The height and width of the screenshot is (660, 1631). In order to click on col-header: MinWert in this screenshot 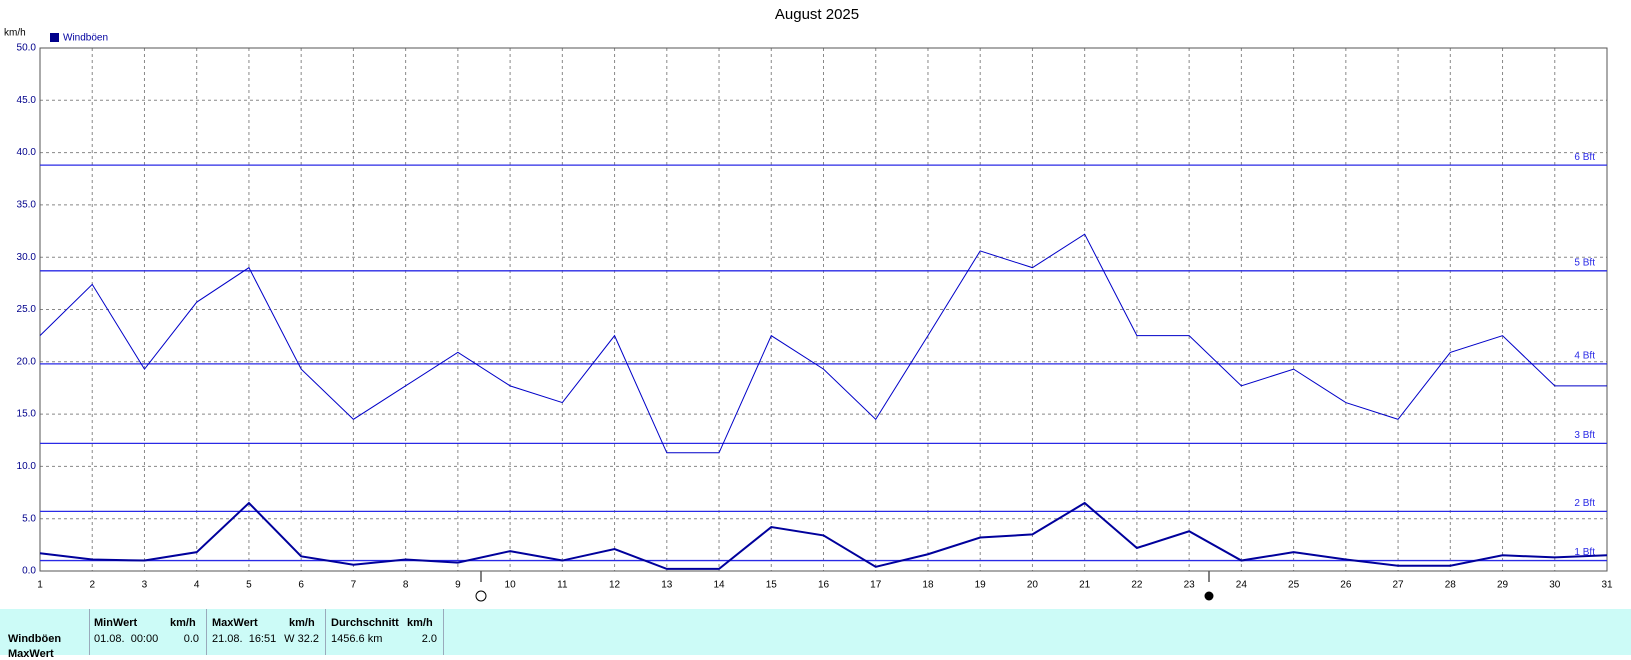, I will do `click(116, 623)`.